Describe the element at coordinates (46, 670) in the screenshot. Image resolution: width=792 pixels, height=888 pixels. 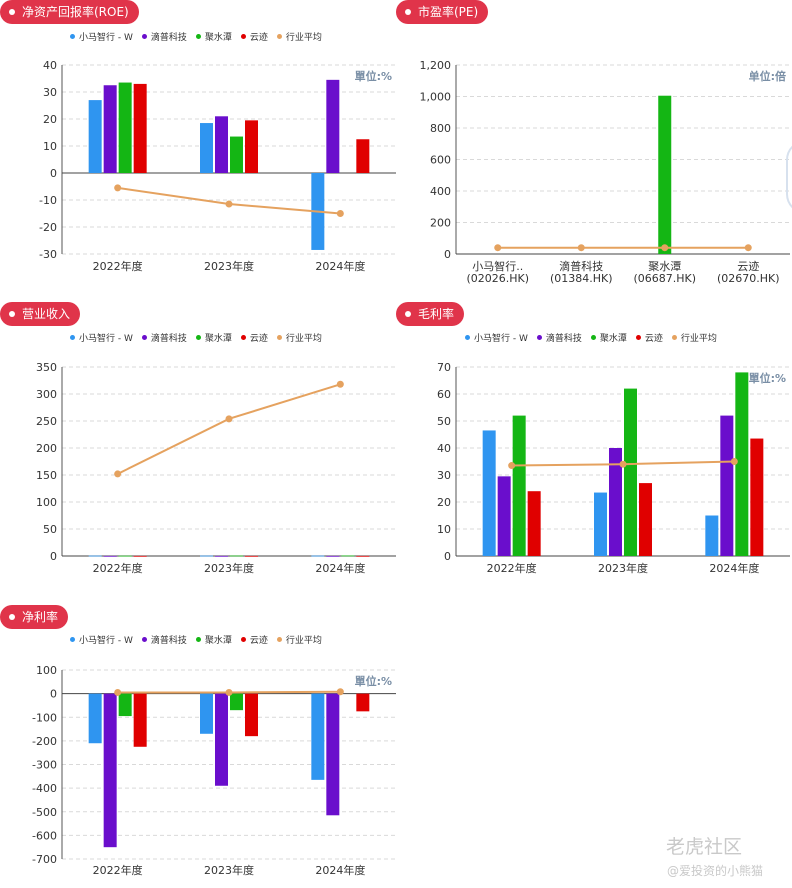
I see `y-tick-label: 100` at that location.